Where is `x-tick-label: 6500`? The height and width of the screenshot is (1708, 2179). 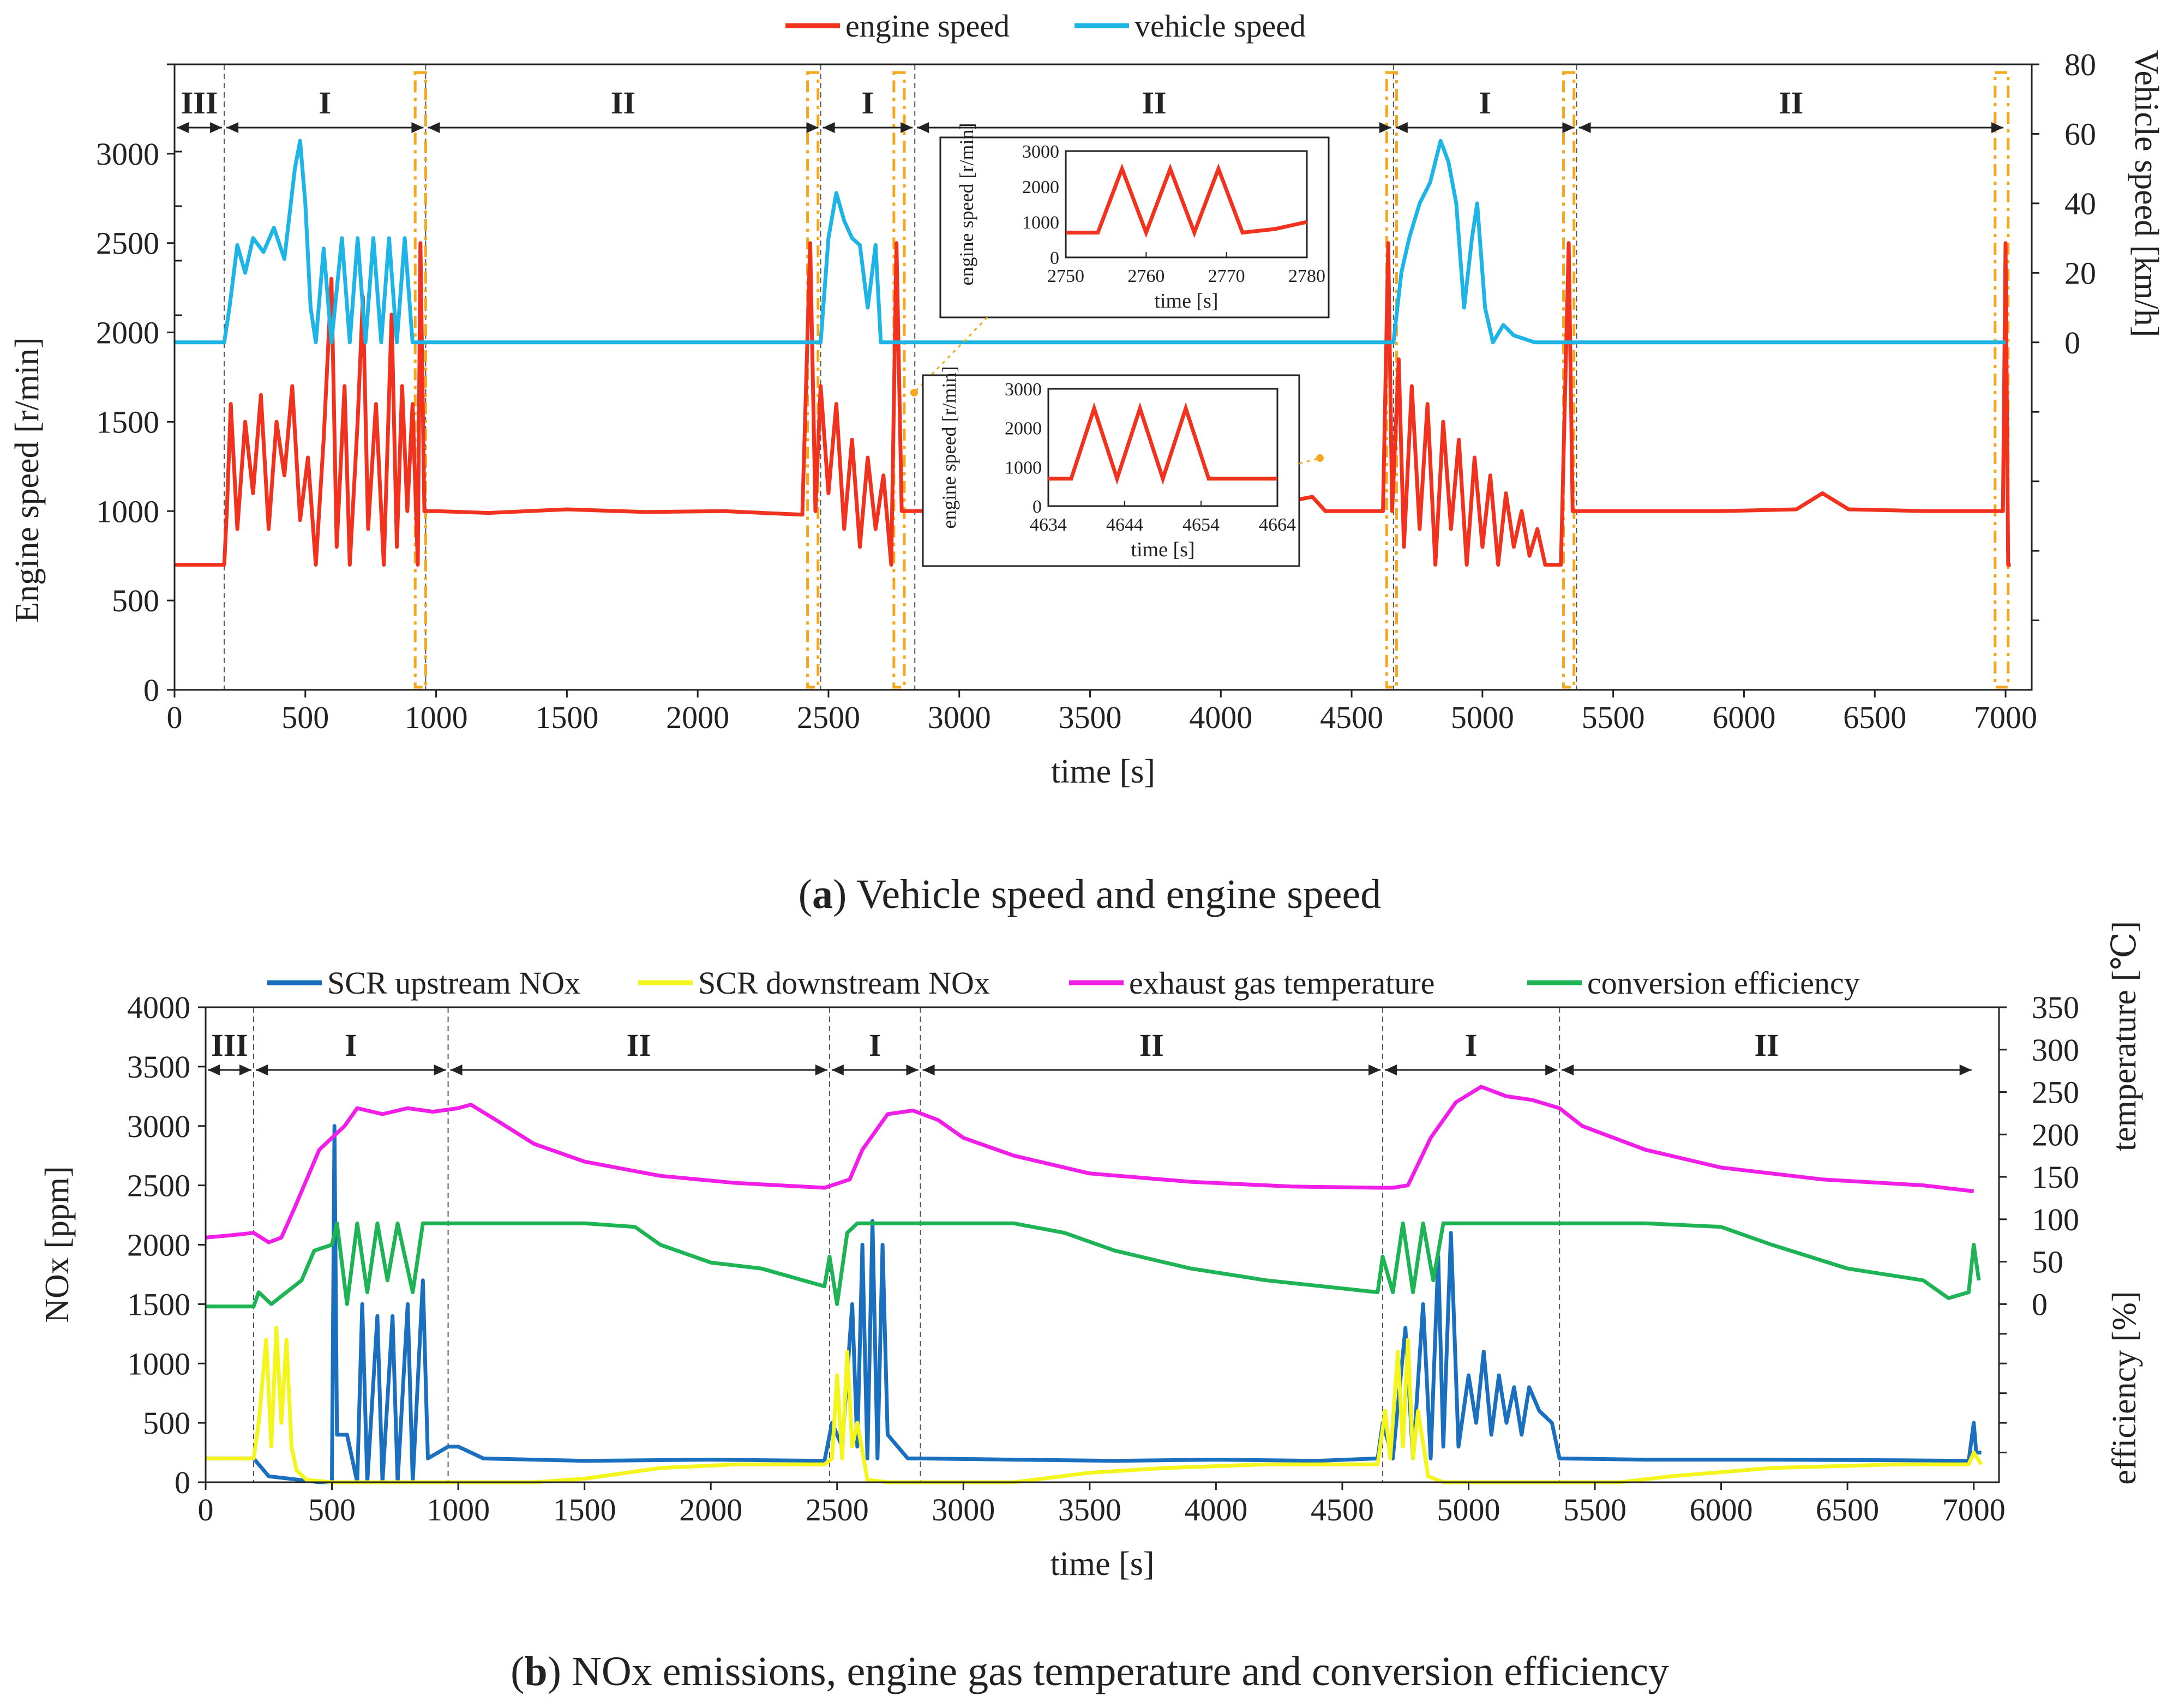 x-tick-label: 6500 is located at coordinates (1874, 717).